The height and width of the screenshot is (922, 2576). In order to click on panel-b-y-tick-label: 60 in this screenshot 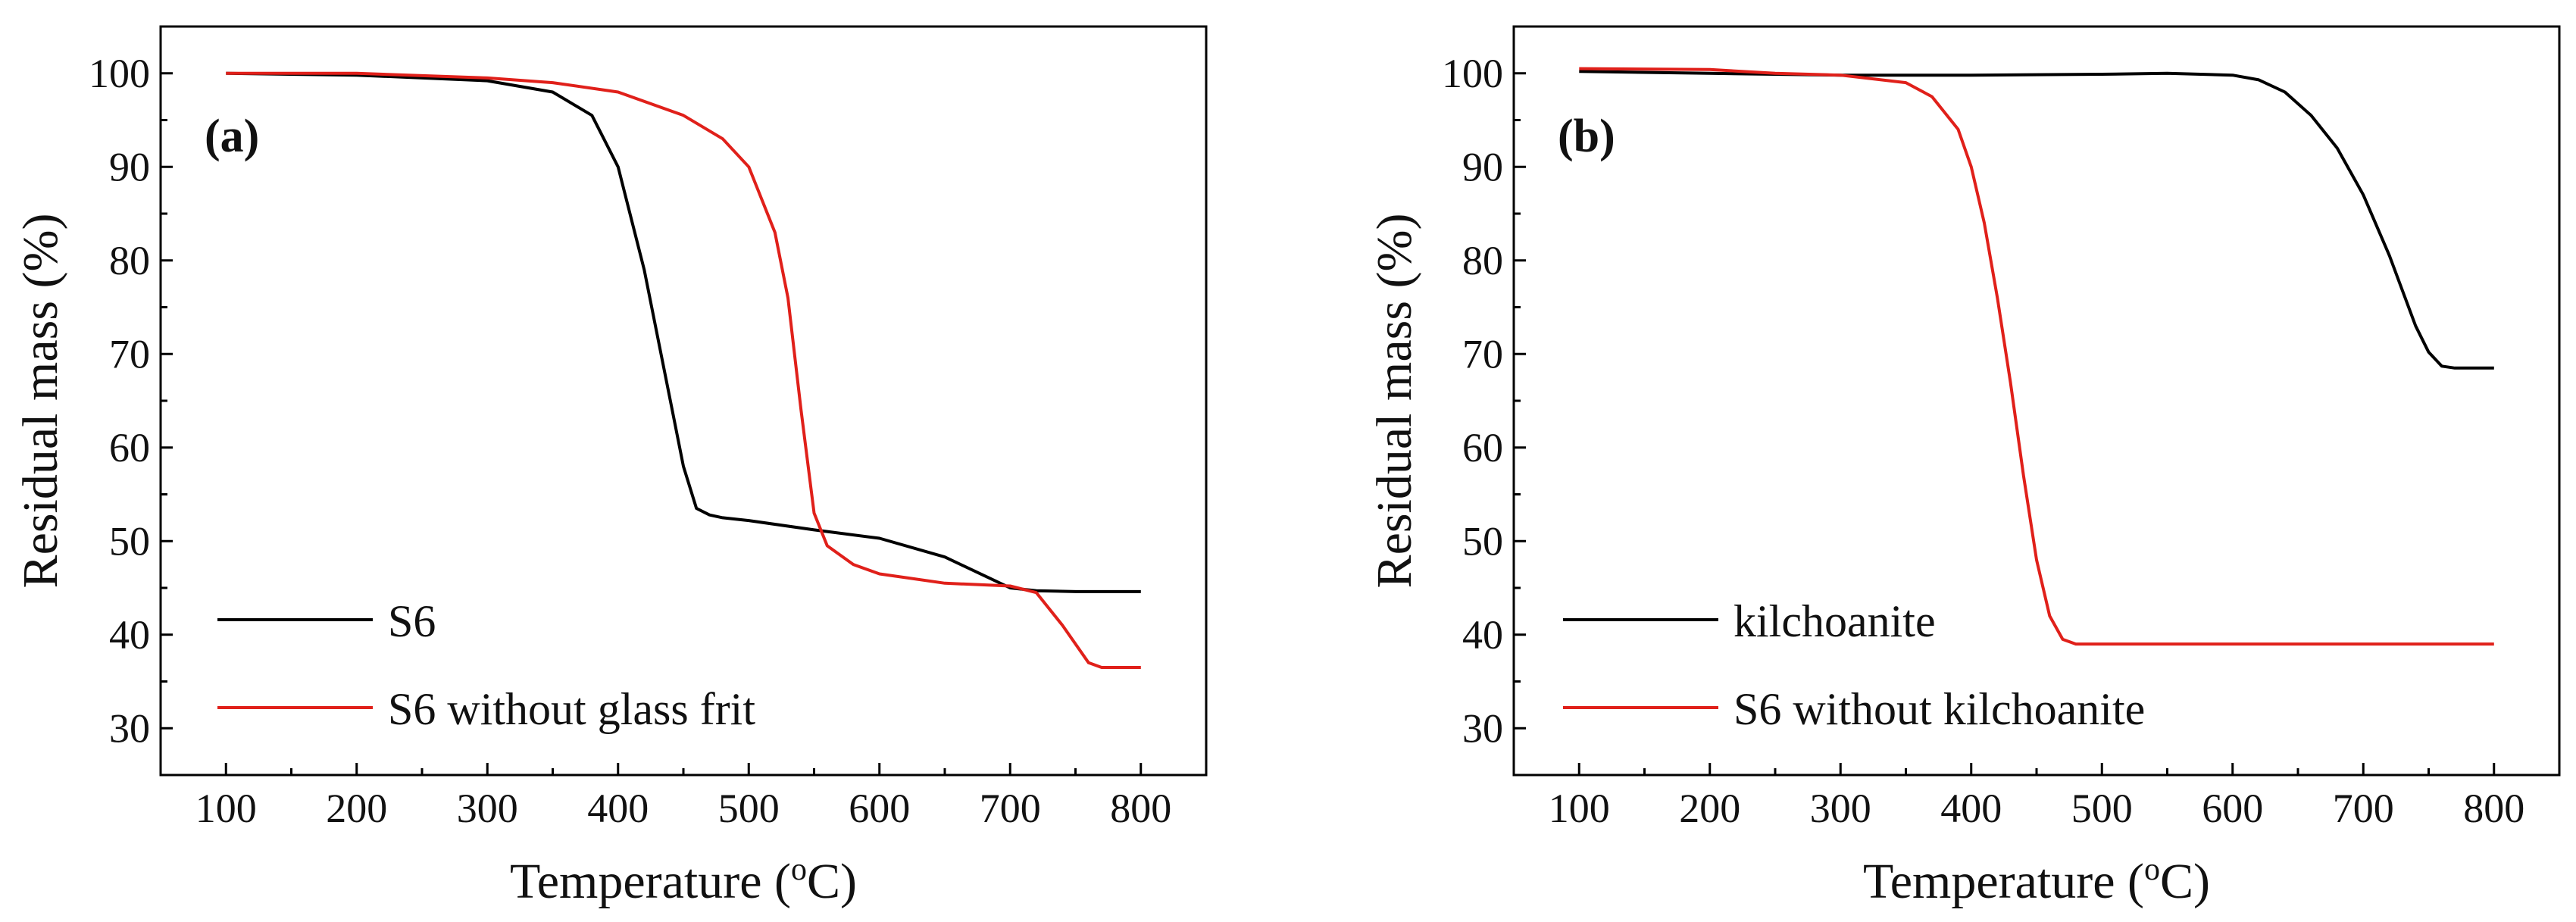, I will do `click(1482, 447)`.